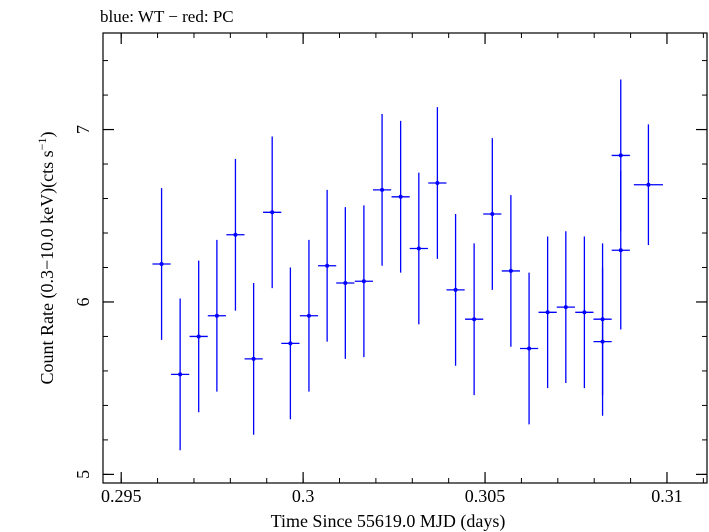  What do you see at coordinates (388, 521) in the screenshot?
I see `x-axis-label: Time Since 55619.0 MJD (days)` at bounding box center [388, 521].